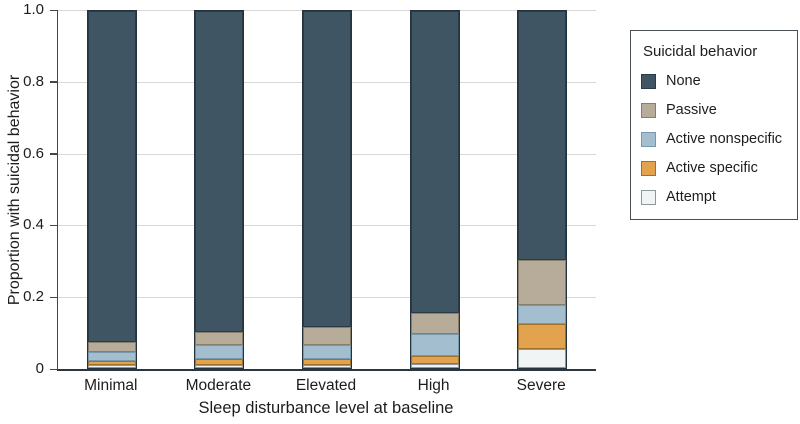 This screenshot has width=800, height=424. Describe the element at coordinates (326, 408) in the screenshot. I see `x-axis-title: Sleep disturbance level at baseline` at that location.